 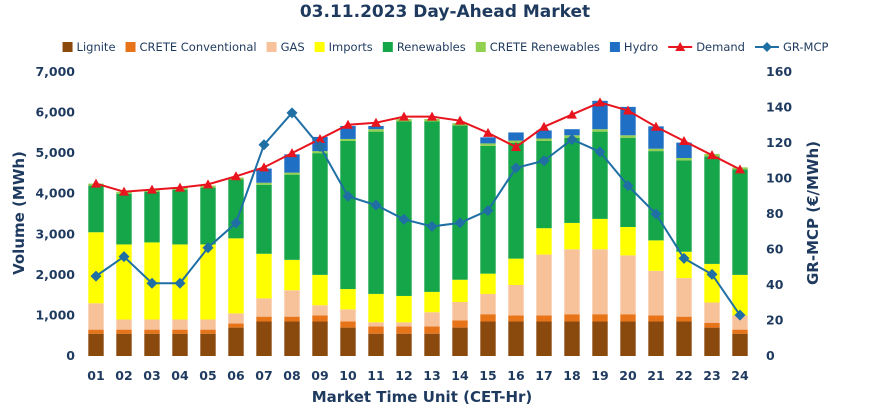 What do you see at coordinates (96, 47) in the screenshot?
I see `legend-label: Lignite` at bounding box center [96, 47].